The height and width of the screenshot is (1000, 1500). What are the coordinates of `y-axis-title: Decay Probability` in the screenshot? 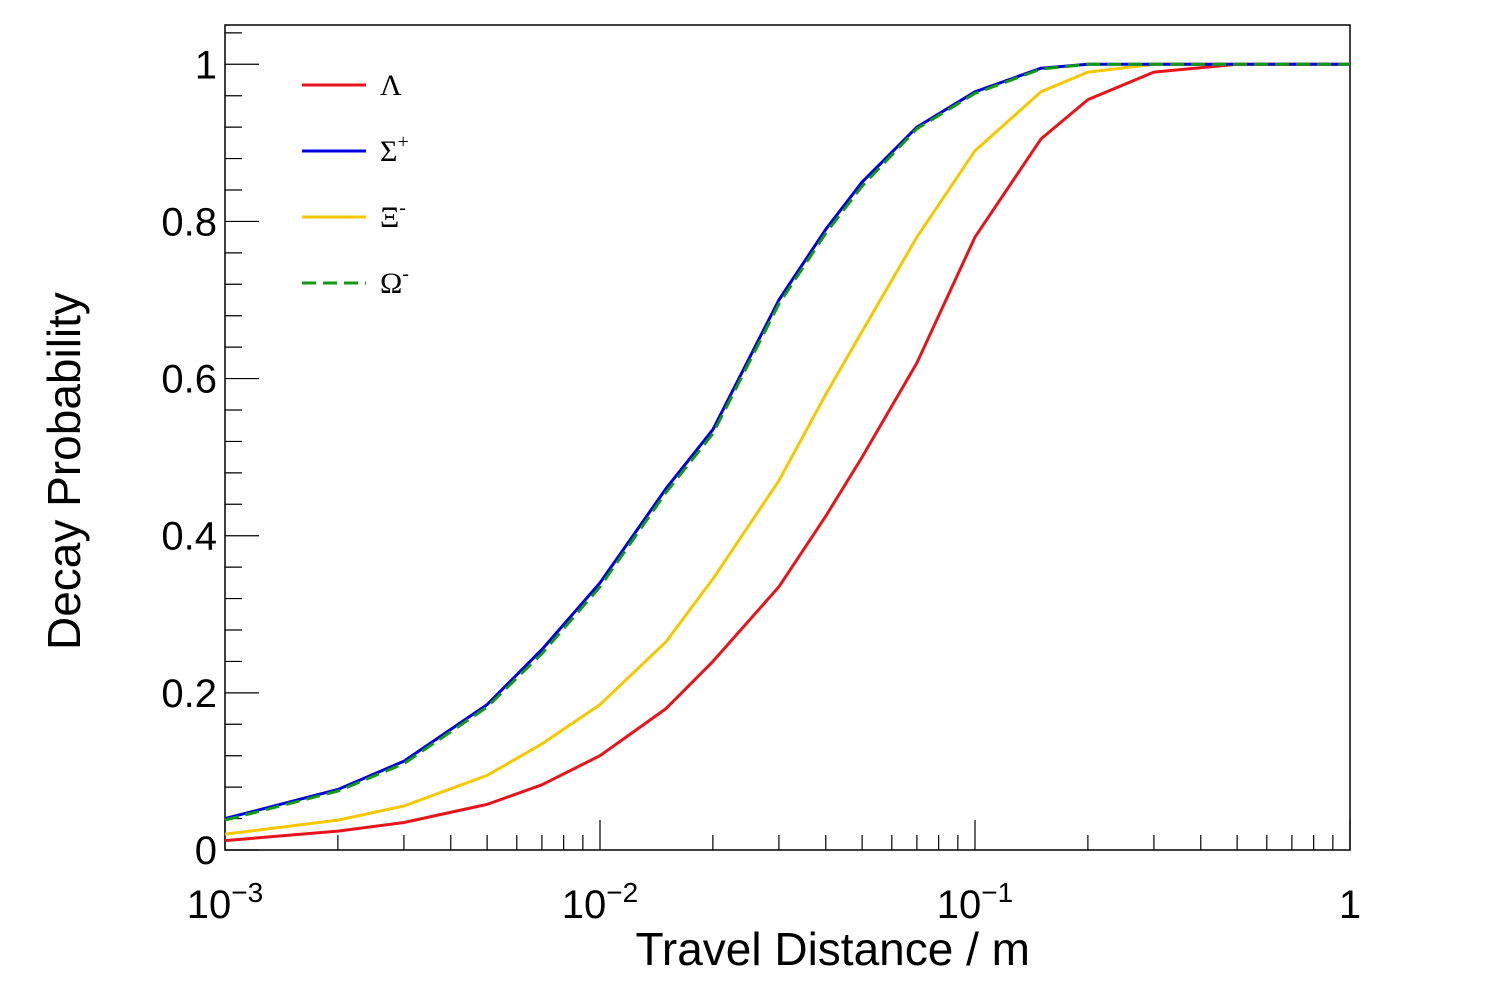 It's located at (64, 471).